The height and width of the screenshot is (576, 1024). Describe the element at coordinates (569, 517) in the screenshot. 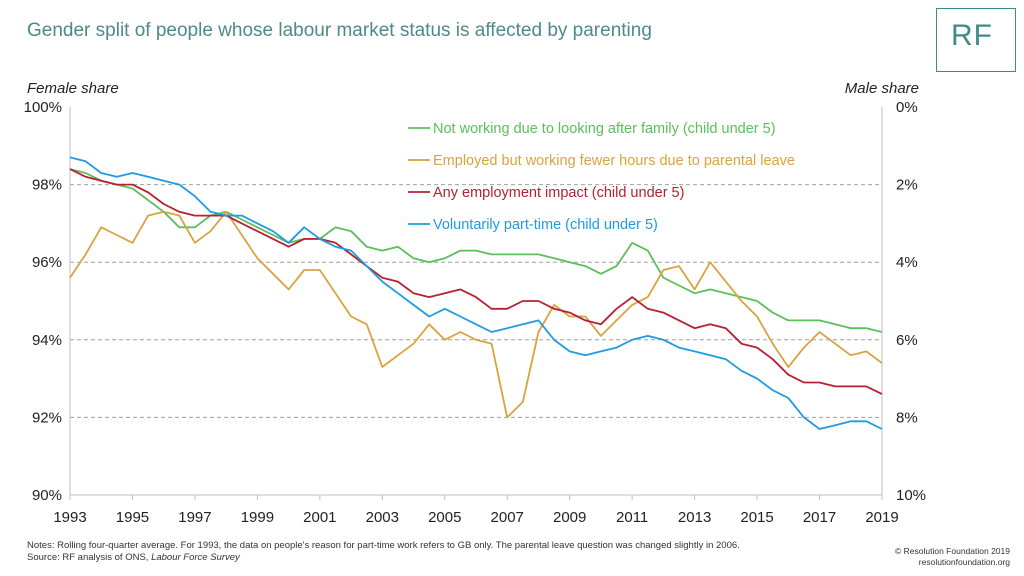

I see `x-tick-label: 2009` at that location.